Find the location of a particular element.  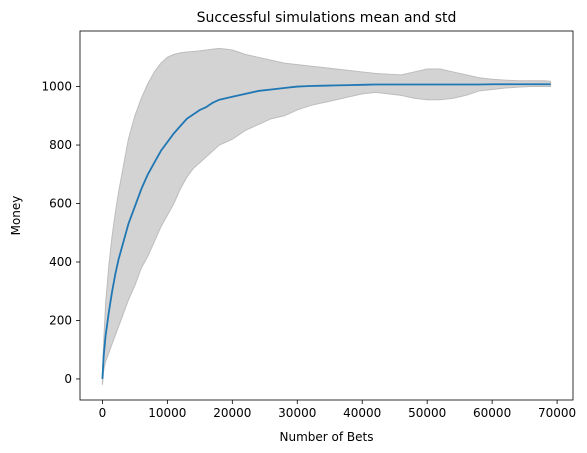

x-tick-label: 40000 is located at coordinates (362, 413).